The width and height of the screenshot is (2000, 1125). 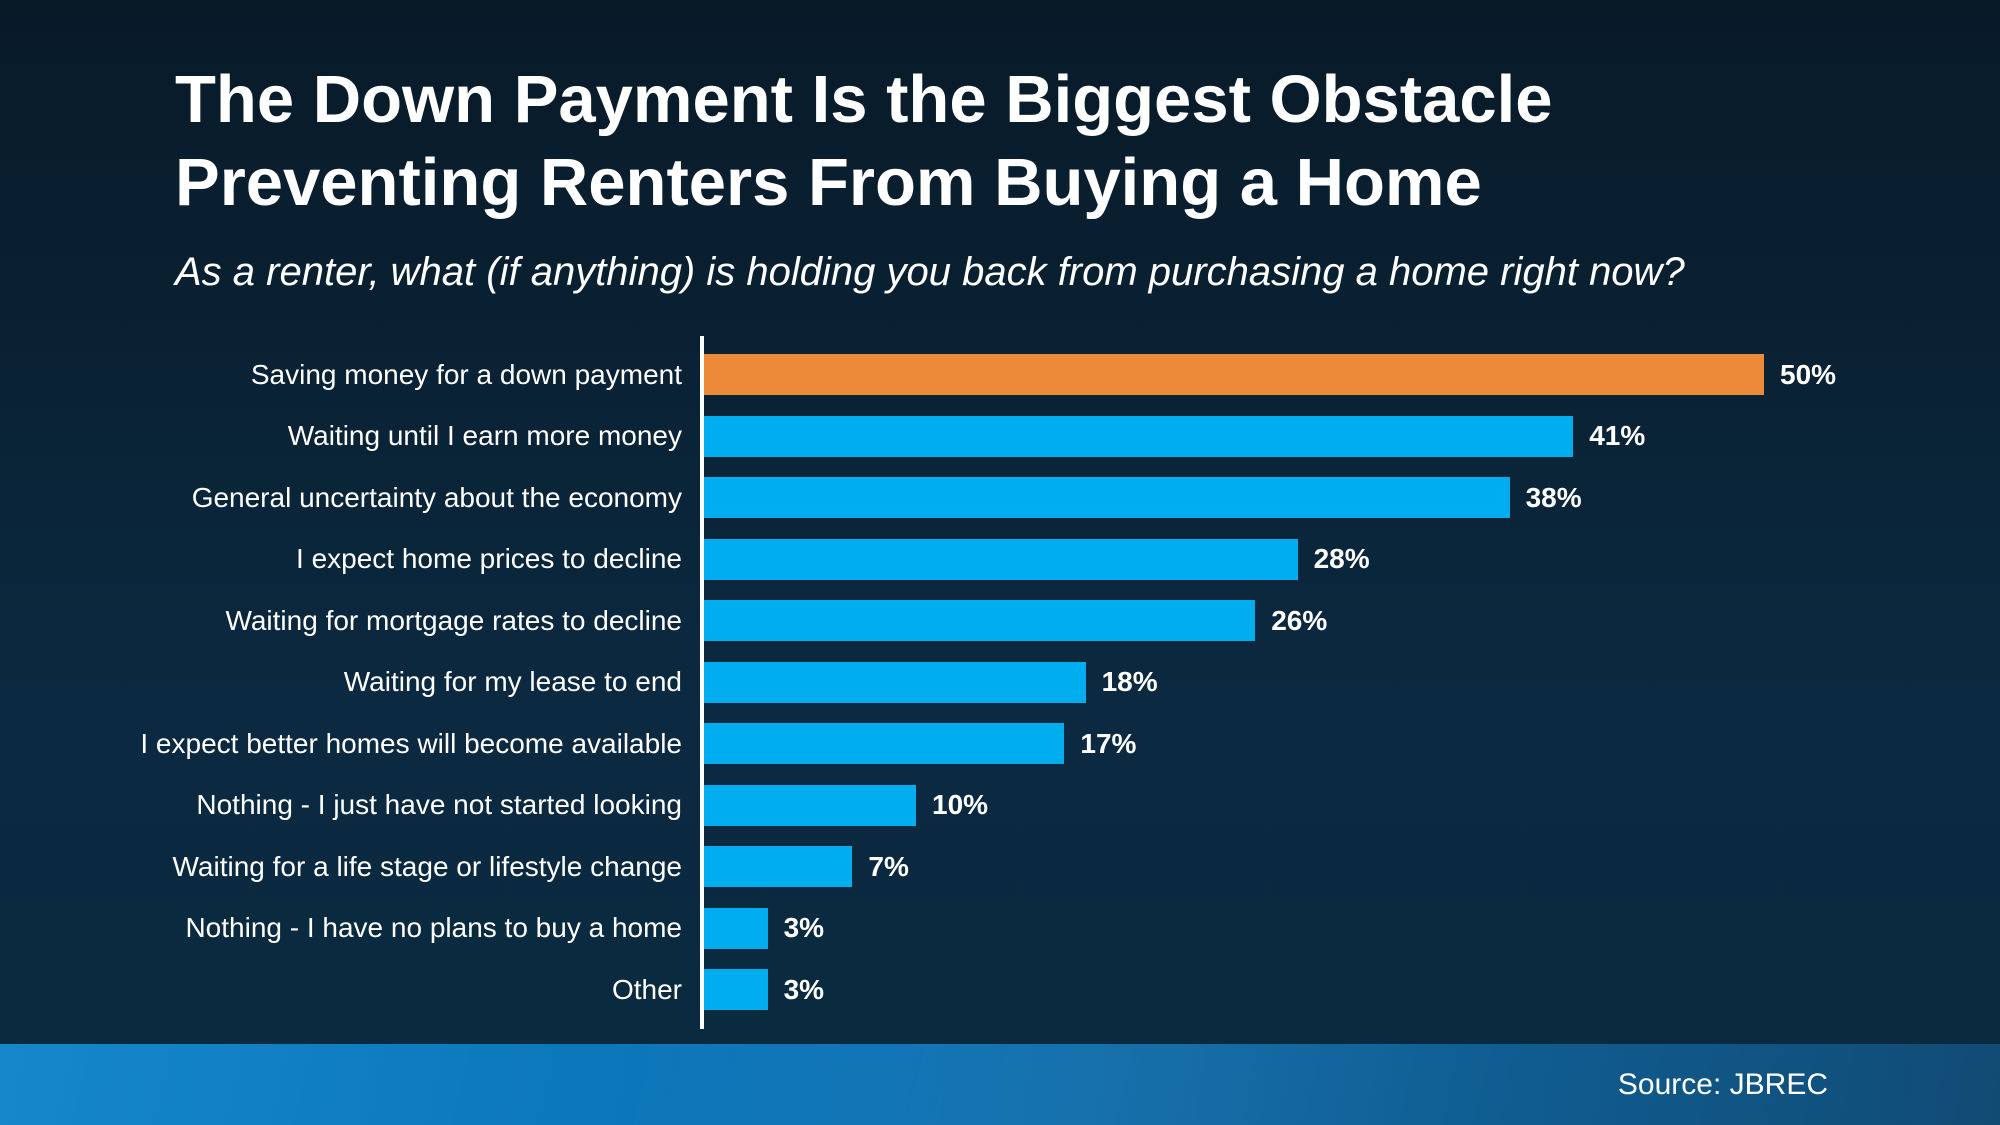 I want to click on chart-title-line-2: Preventing Renters From Buying a Home, so click(x=828, y=183).